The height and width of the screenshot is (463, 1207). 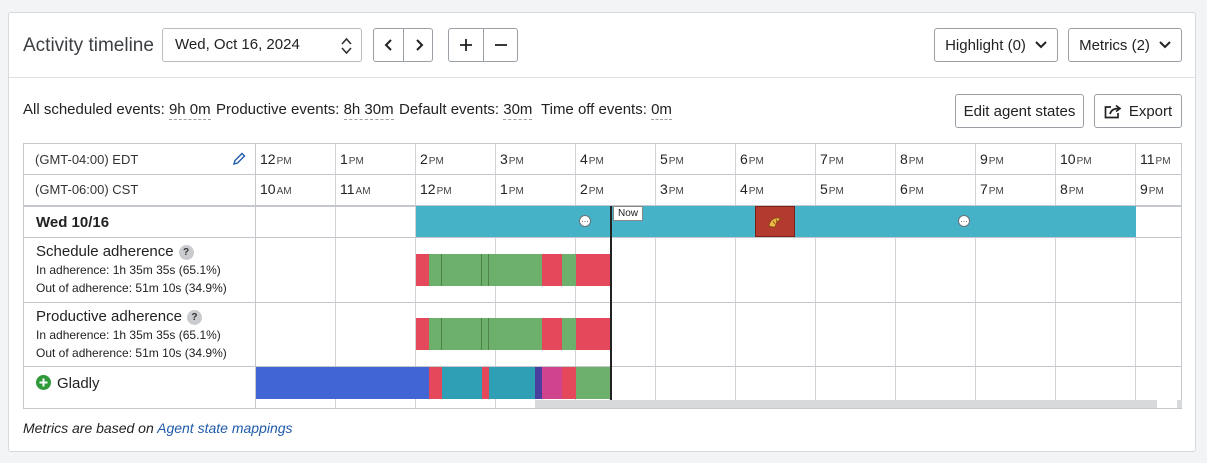 What do you see at coordinates (449, 109) in the screenshot?
I see `default-label: Default events:` at bounding box center [449, 109].